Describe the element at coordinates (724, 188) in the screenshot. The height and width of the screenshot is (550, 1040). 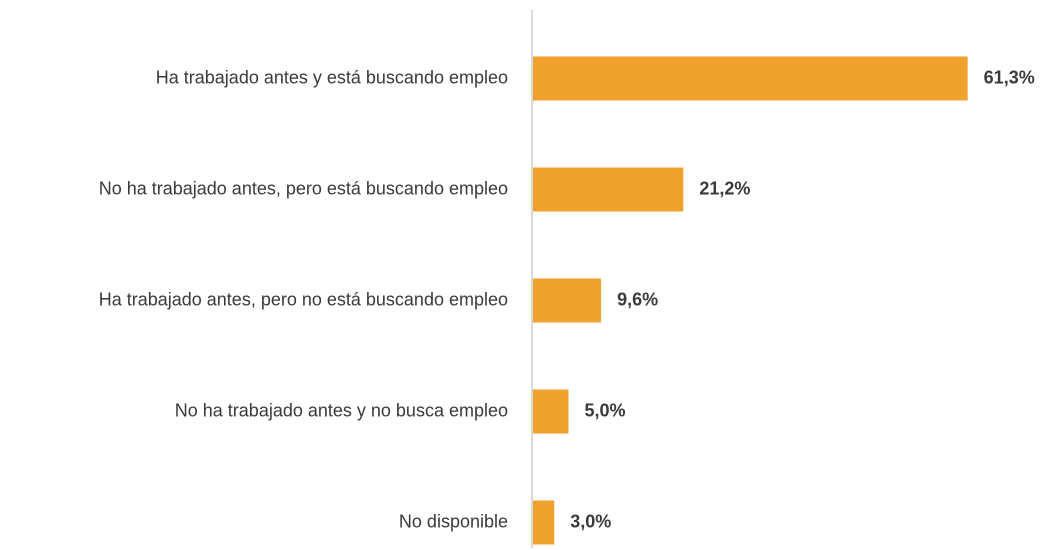
I see `data-label-2: 21,2%` at that location.